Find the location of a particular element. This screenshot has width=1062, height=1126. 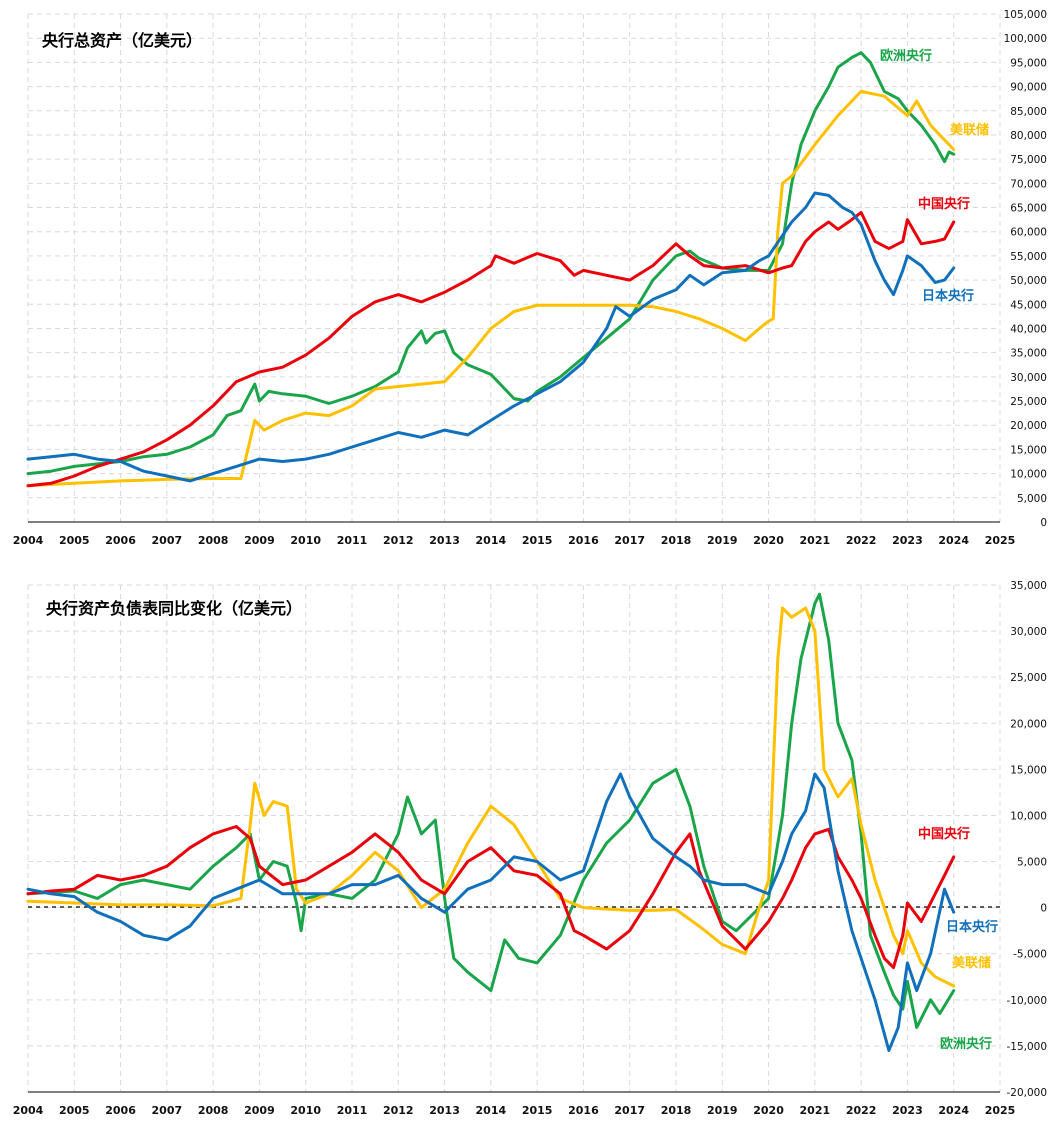

y-tick-label: 80,000 is located at coordinates (1028, 136).